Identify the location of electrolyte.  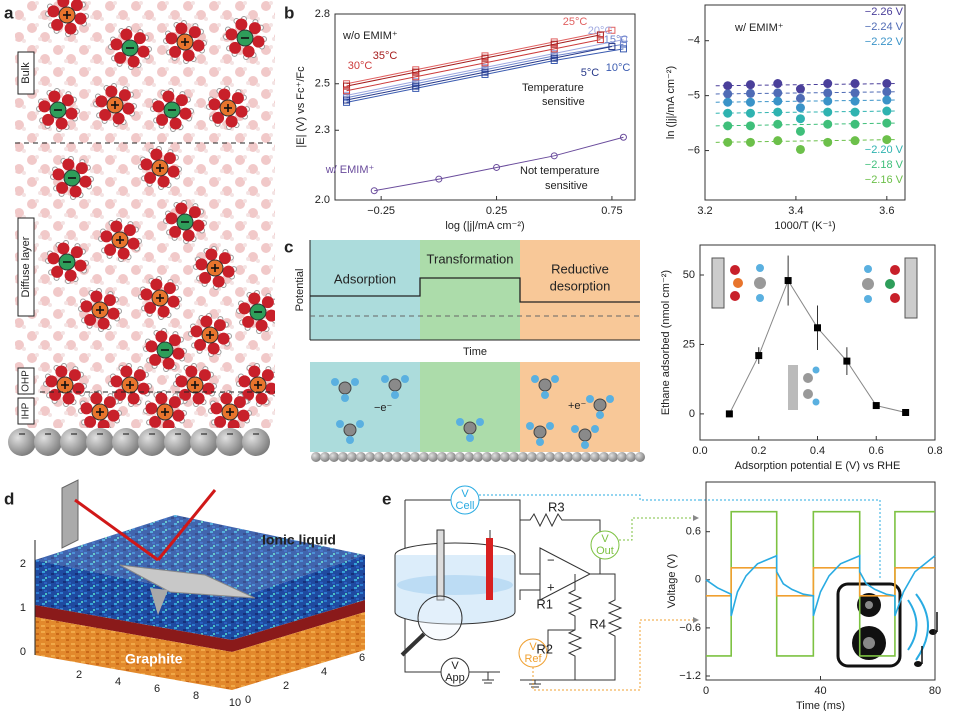
(455, 585).